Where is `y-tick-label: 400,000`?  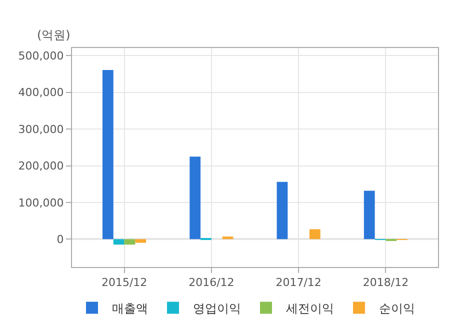
y-tick-label: 400,000 is located at coordinates (41, 93).